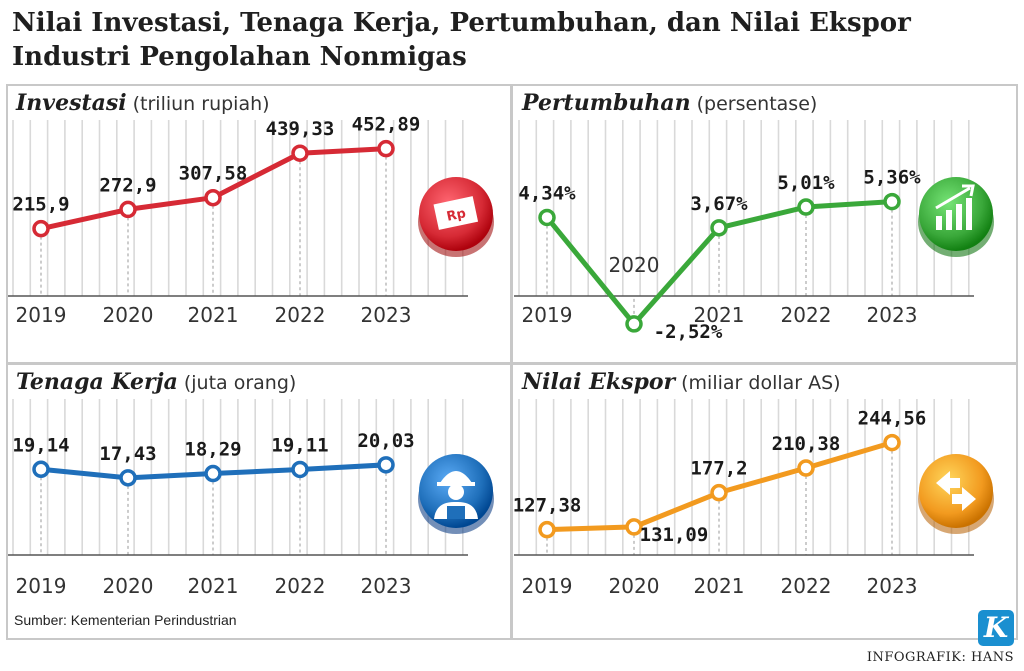  I want to click on data-label: 127,38, so click(547, 506).